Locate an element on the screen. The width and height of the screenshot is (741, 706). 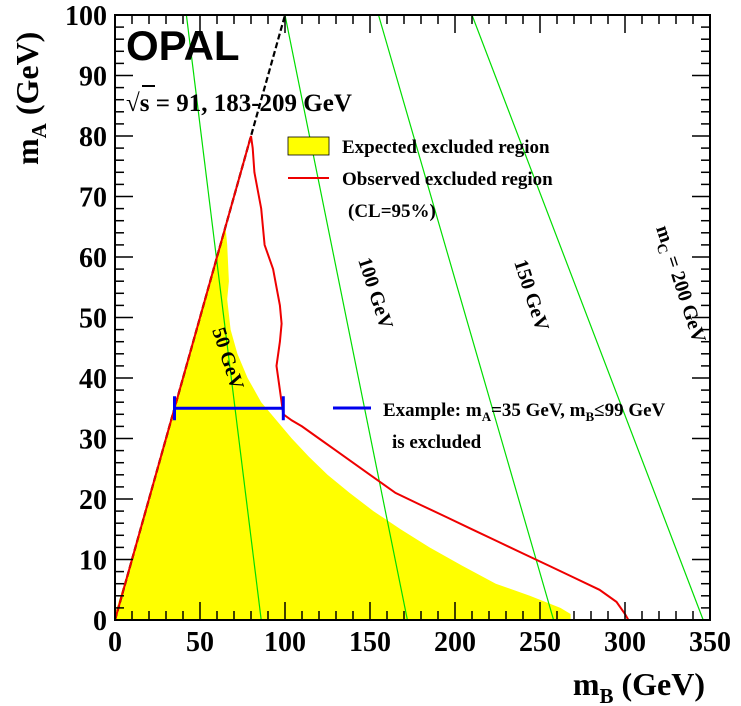
y-tick-label: 70 is located at coordinates (93, 198).